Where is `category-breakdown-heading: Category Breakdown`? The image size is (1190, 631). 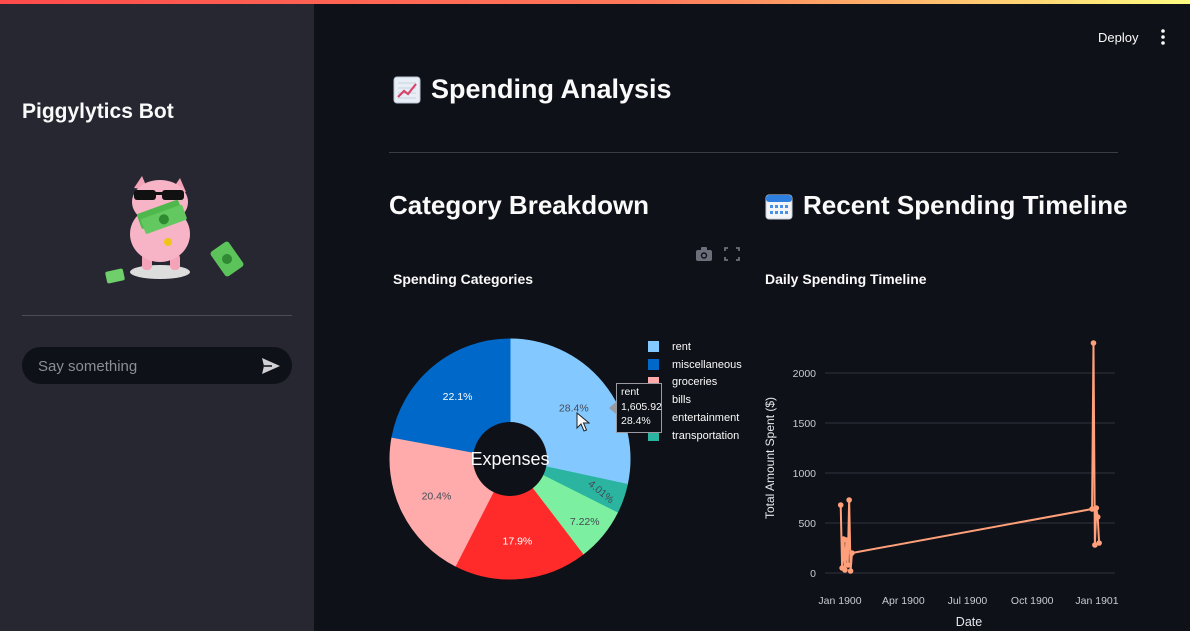
category-breakdown-heading: Category Breakdown is located at coordinates (519, 205).